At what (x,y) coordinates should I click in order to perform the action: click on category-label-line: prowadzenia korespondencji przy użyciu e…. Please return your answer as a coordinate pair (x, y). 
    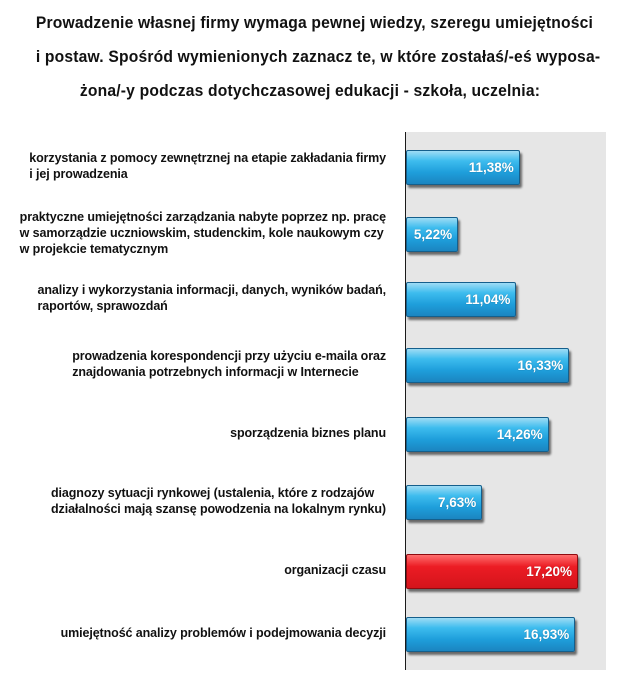
    Looking at the image, I should click on (229, 356).